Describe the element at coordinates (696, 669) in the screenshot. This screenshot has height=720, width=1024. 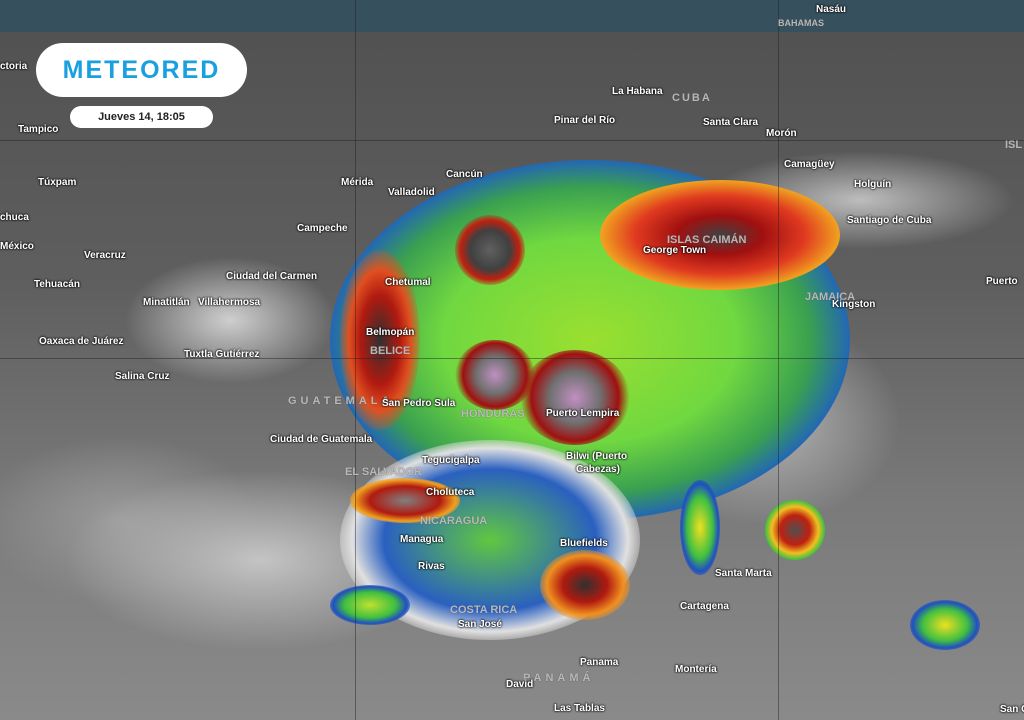
I see `city-label: Montería` at that location.